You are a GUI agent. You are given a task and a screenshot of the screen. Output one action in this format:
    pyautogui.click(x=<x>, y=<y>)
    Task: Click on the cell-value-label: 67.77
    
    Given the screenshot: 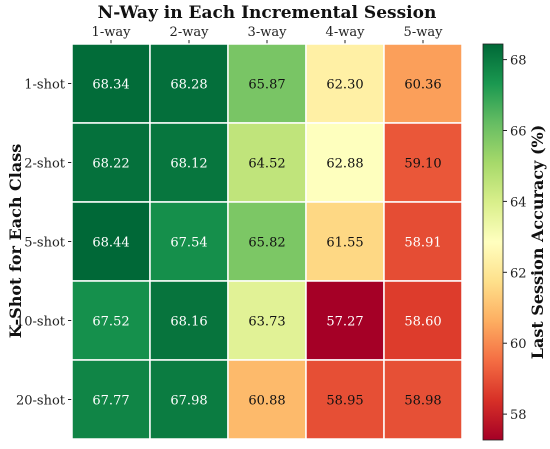 What is the action you would take?
    pyautogui.click(x=110, y=401)
    